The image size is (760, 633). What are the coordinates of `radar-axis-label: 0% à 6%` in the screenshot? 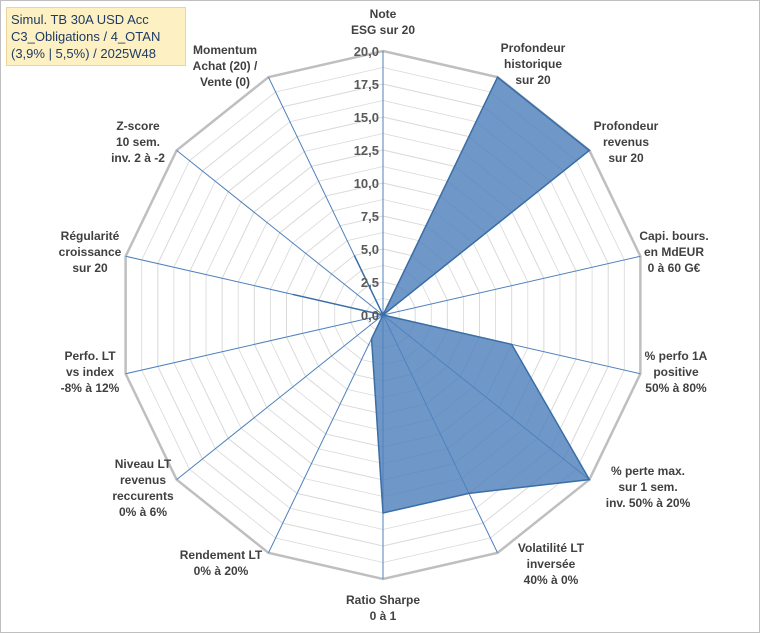 It's located at (143, 512).